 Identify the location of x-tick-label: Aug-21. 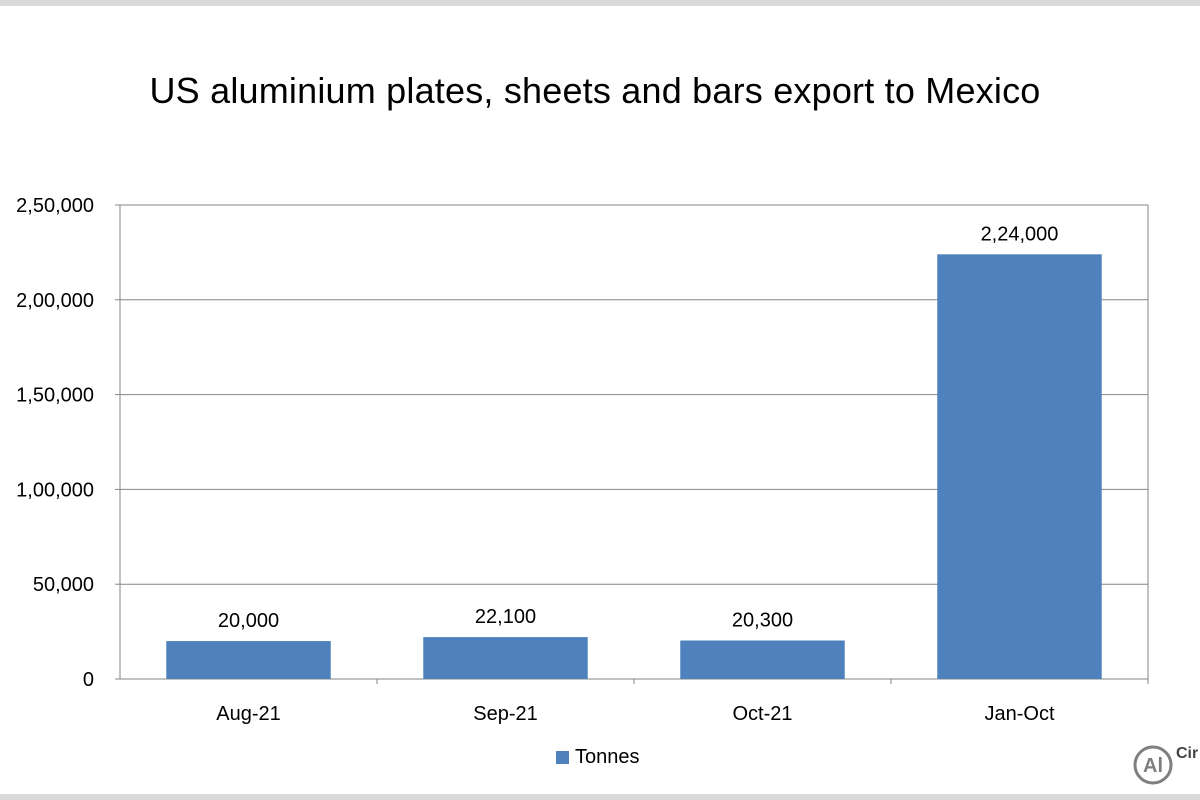
(248, 714).